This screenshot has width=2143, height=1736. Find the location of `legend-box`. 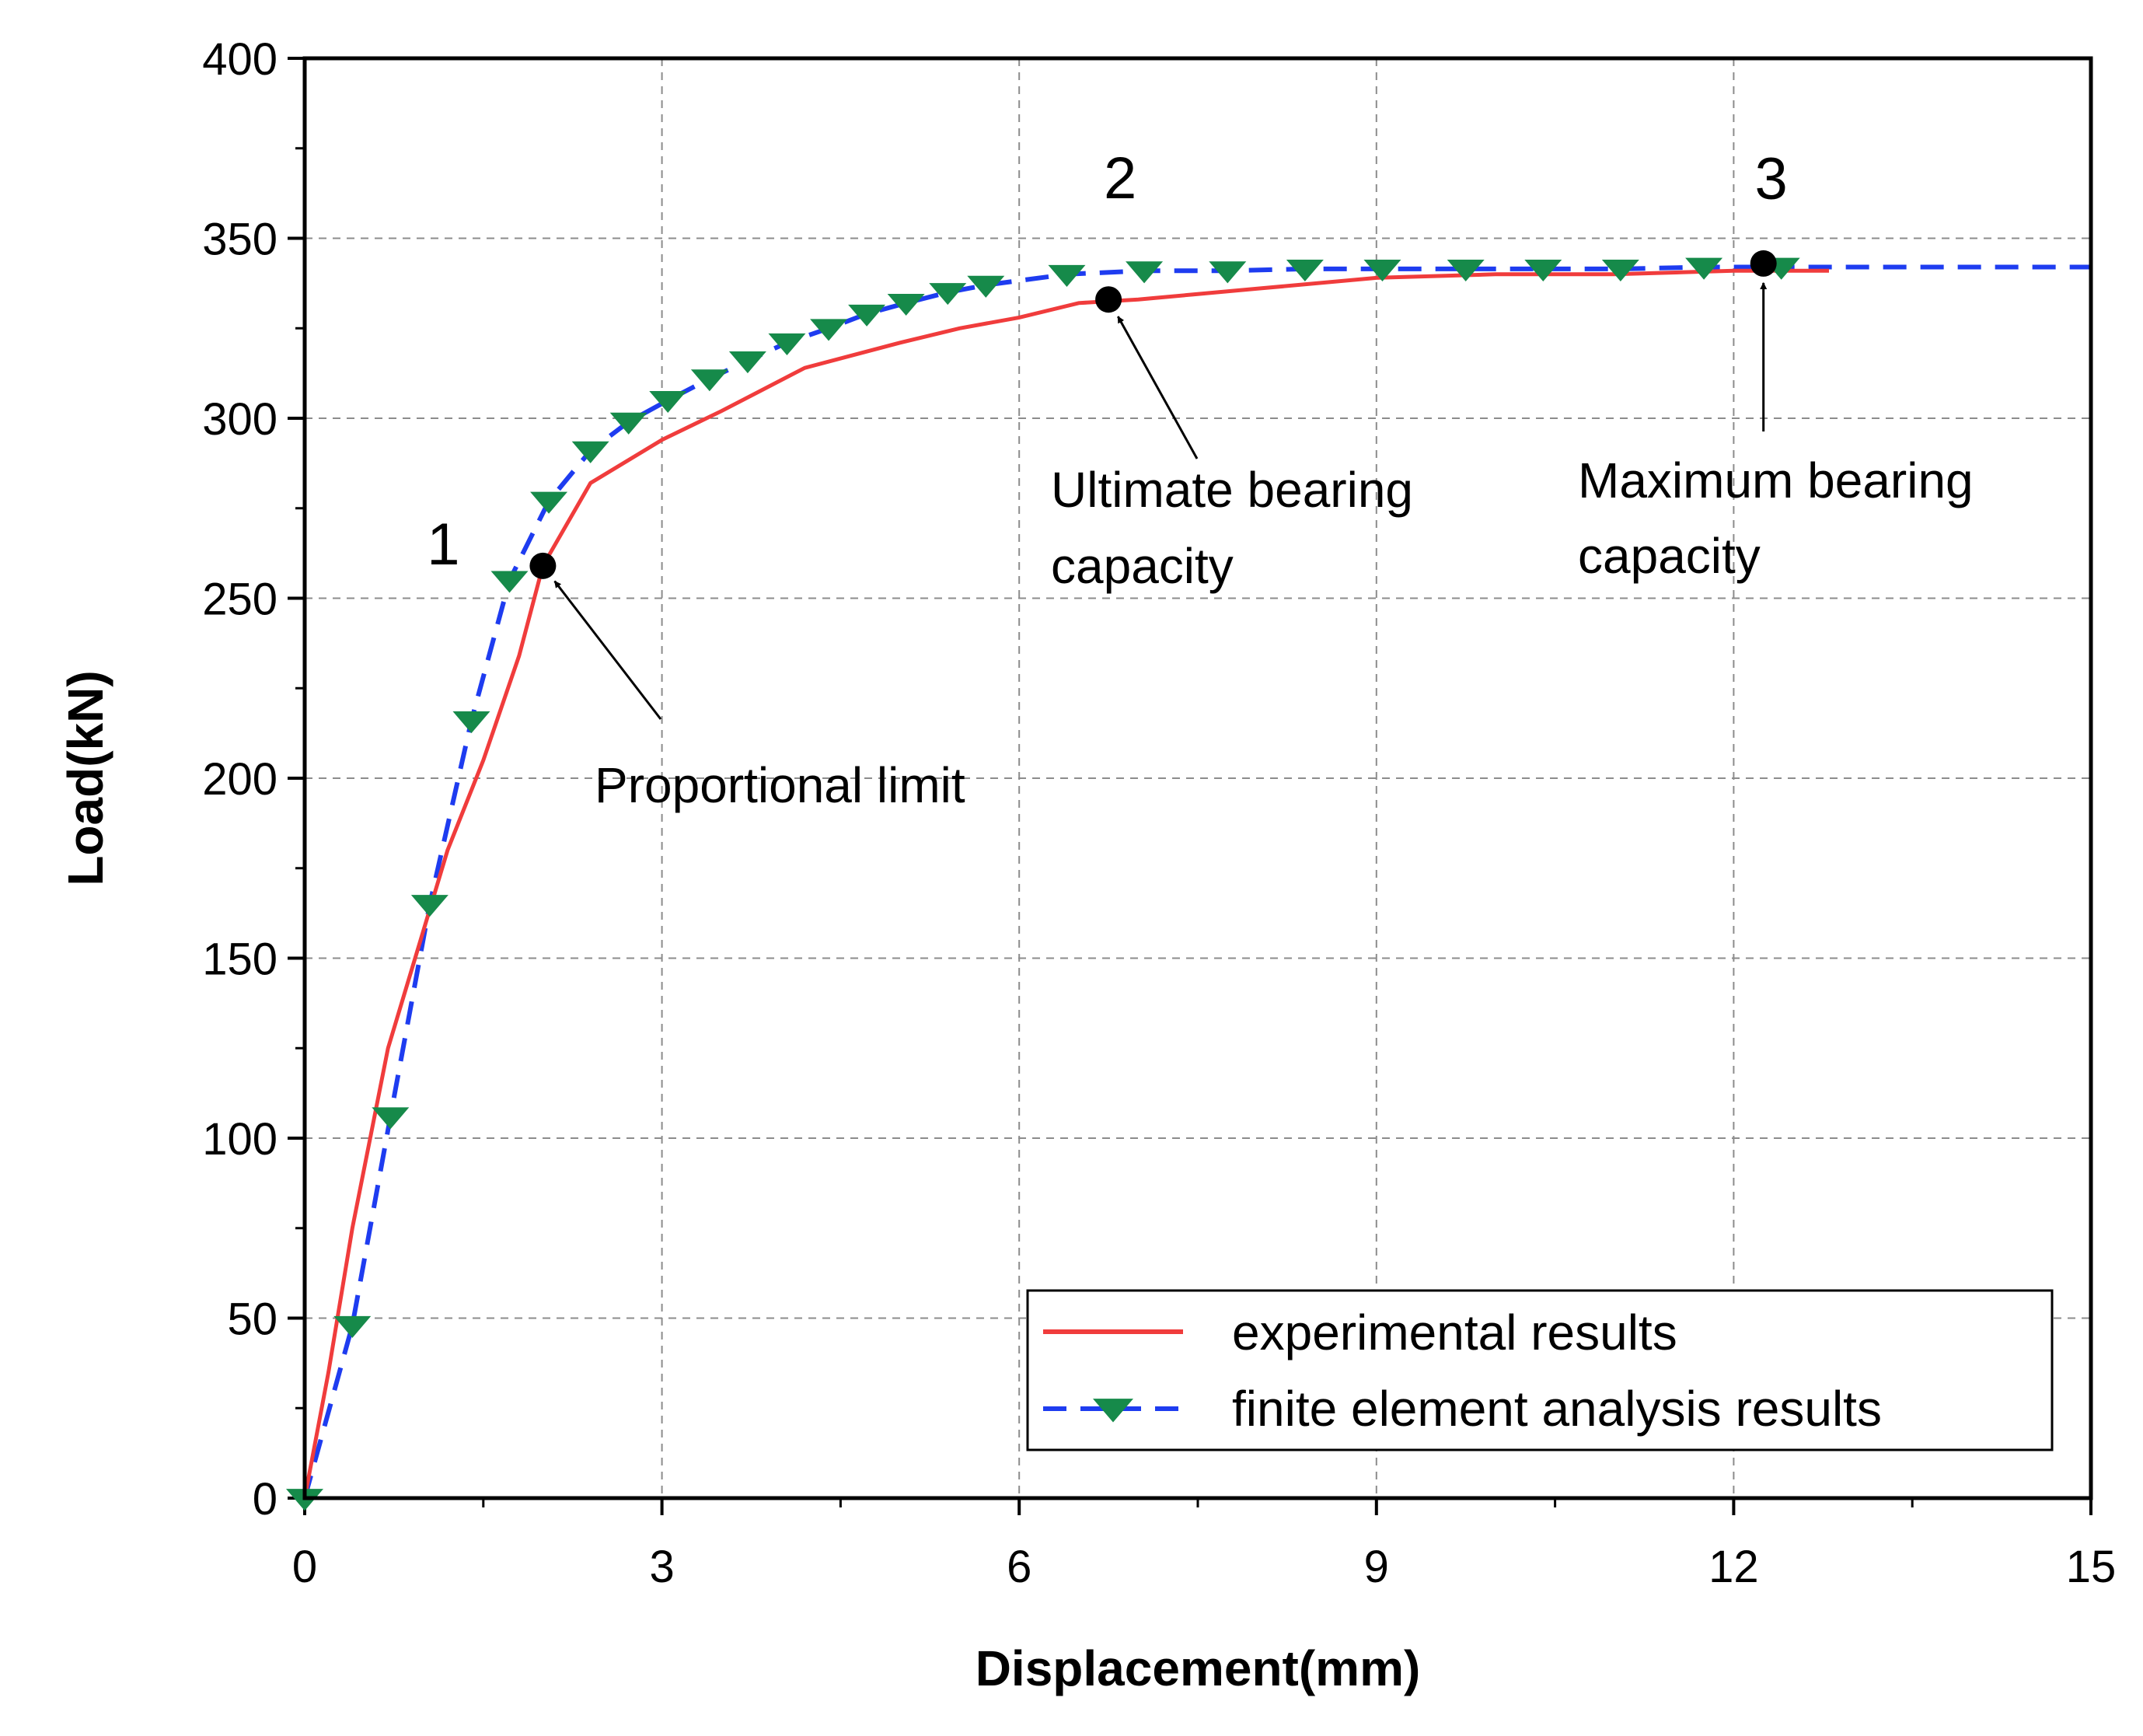

legend-box is located at coordinates (1540, 1370).